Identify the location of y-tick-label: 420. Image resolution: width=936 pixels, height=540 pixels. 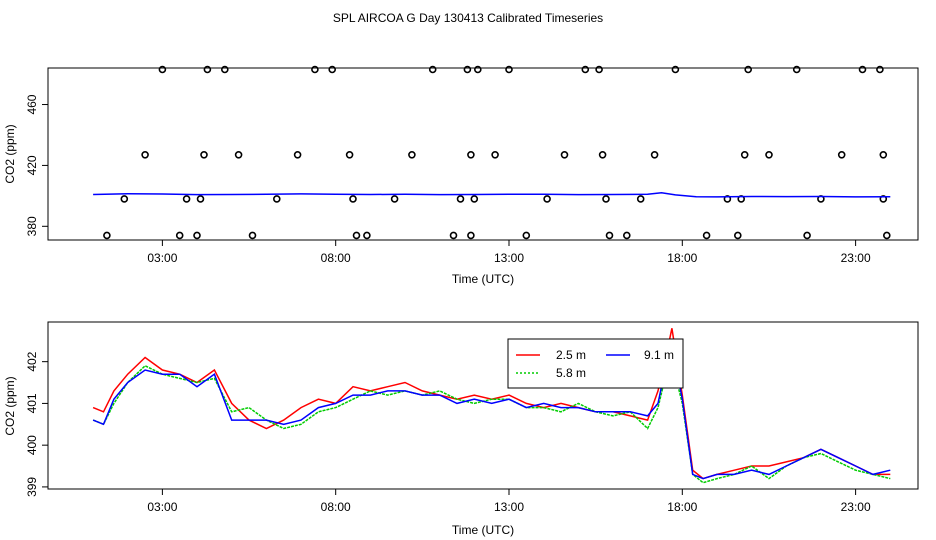
(32, 165).